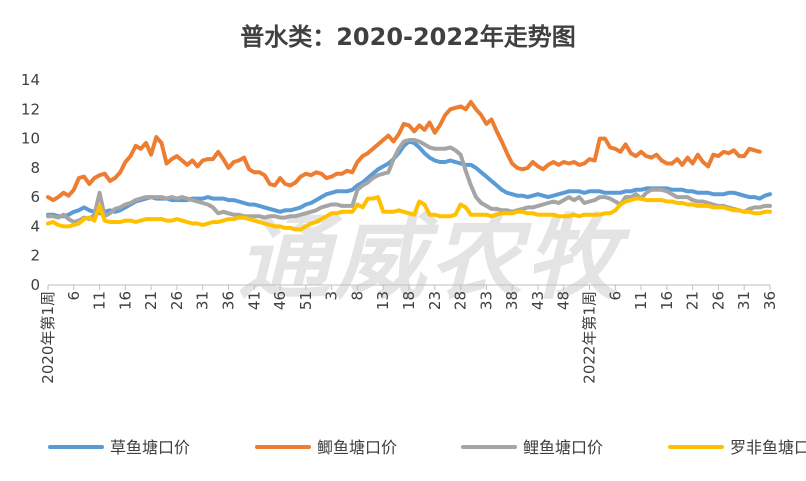 This screenshot has width=806, height=481. What do you see at coordinates (768, 447) in the screenshot?
I see `legend-label-3: 罗非鱼塘口价` at bounding box center [768, 447].